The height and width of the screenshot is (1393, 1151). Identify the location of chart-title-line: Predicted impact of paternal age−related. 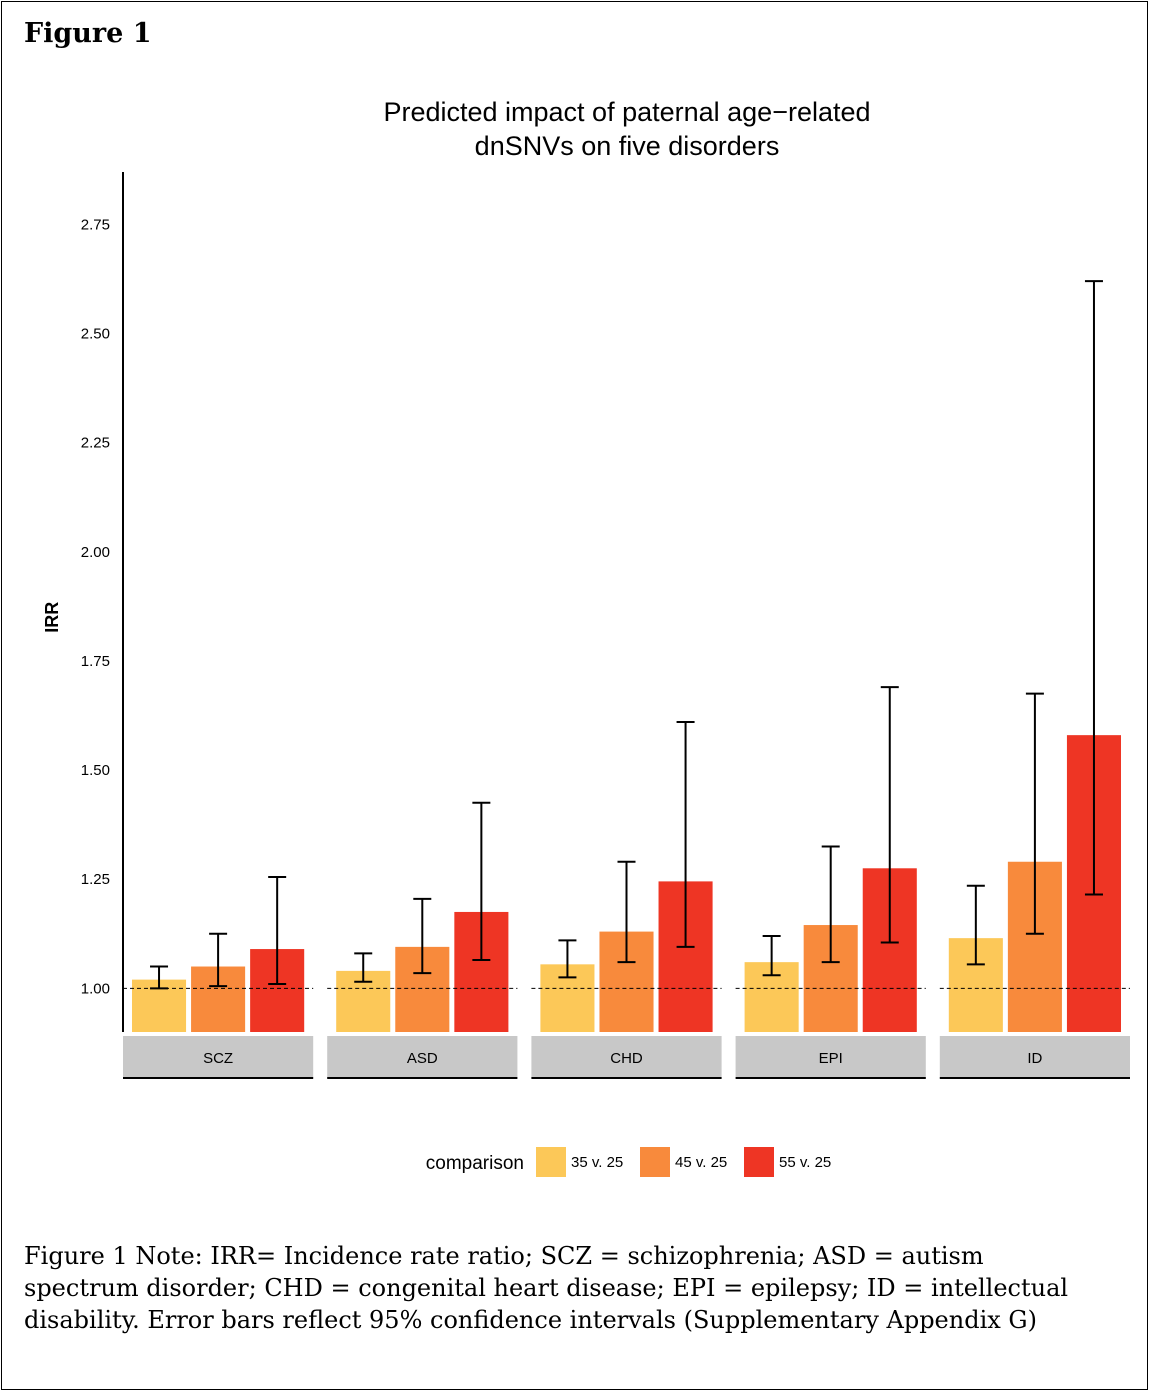
(626, 112).